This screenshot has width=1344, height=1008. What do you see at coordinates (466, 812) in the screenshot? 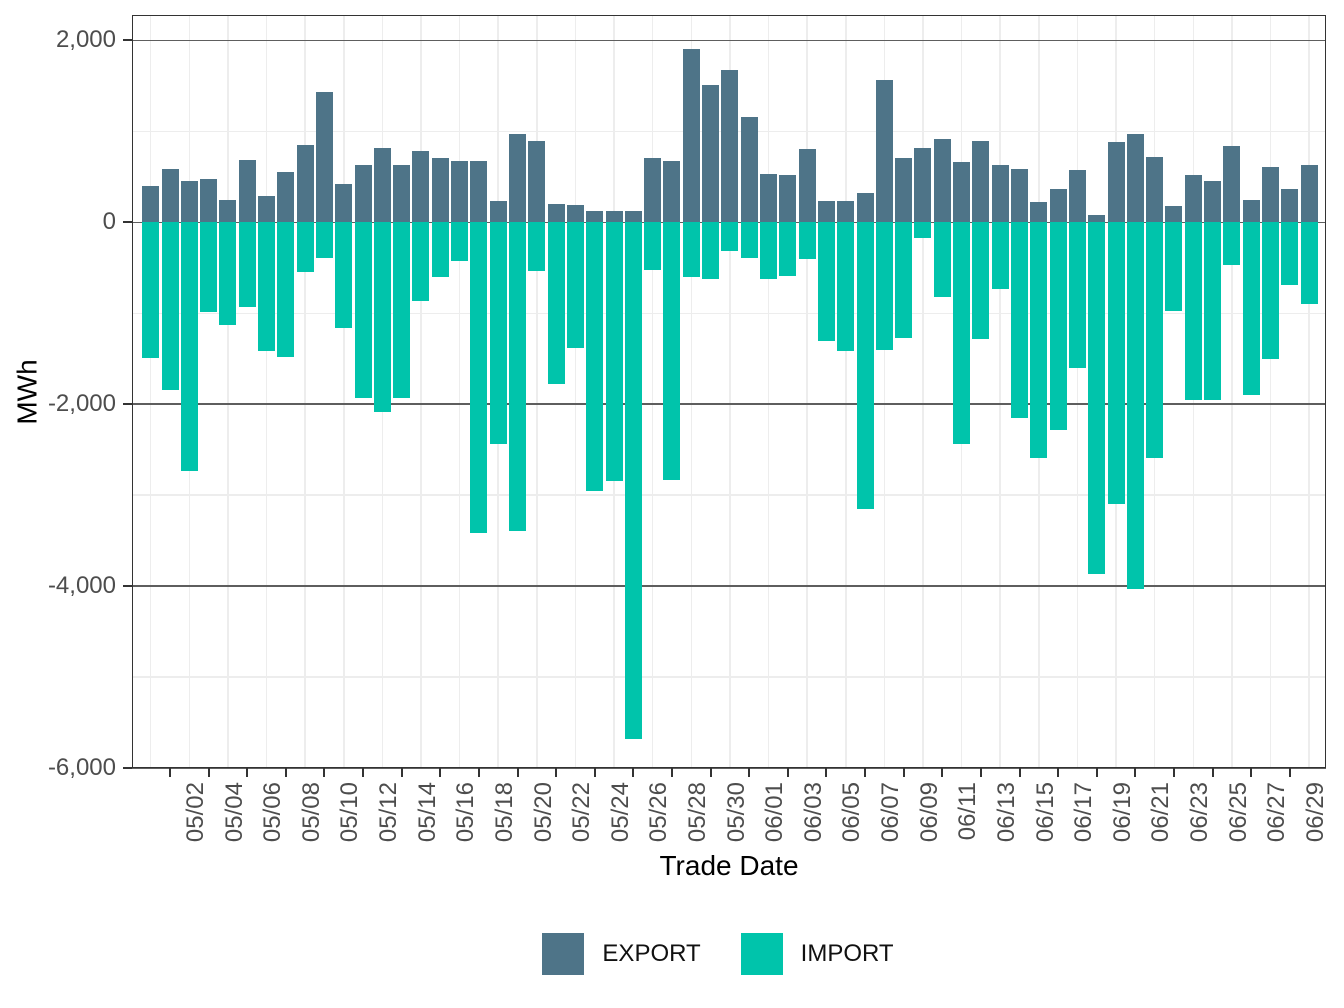
I see `x-tick-label: 05/16` at bounding box center [466, 812].